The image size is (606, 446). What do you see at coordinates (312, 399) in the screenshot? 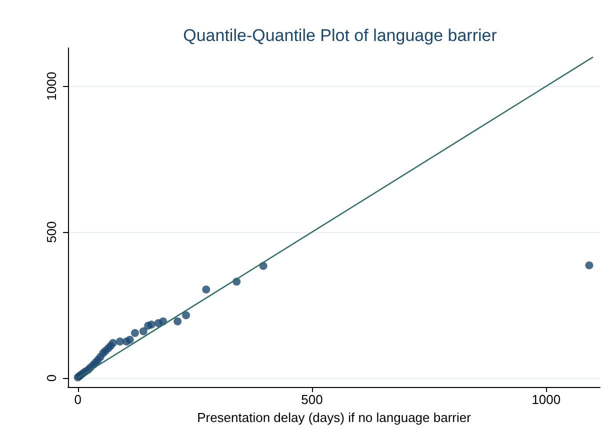
I see `x-tick-label: 500` at bounding box center [312, 399].